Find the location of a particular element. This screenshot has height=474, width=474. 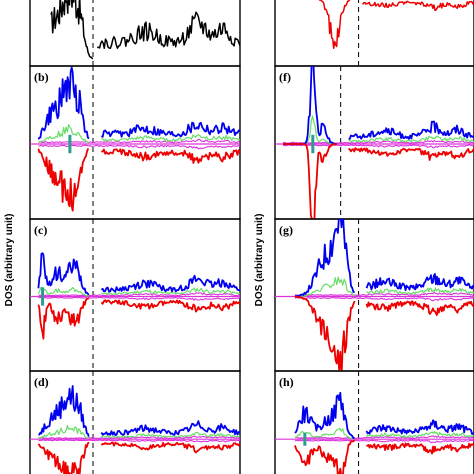

total-dos-unoccupied is located at coordinates (168, 30).